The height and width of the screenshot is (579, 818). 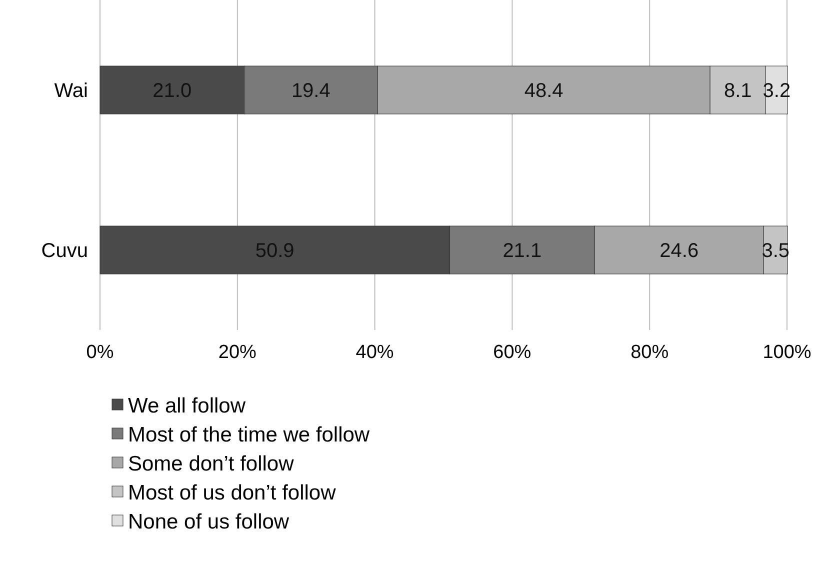 I want to click on legend-label: Some don’t follow, so click(x=211, y=464).